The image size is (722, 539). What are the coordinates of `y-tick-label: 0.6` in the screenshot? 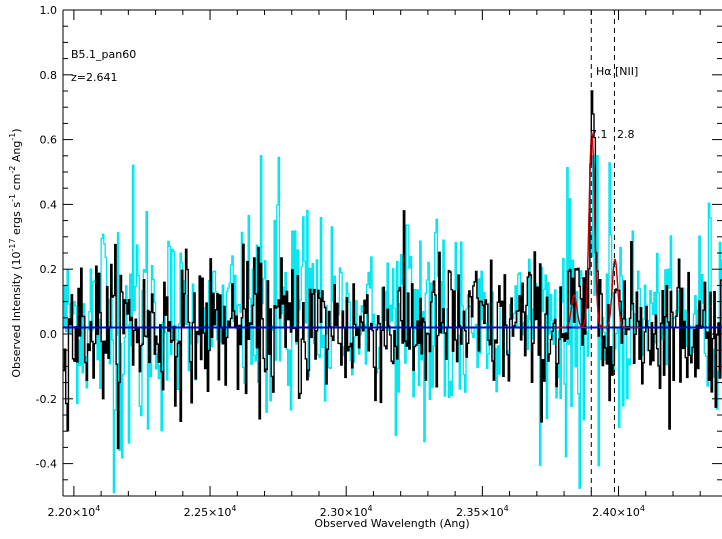 It's located at (49, 140).